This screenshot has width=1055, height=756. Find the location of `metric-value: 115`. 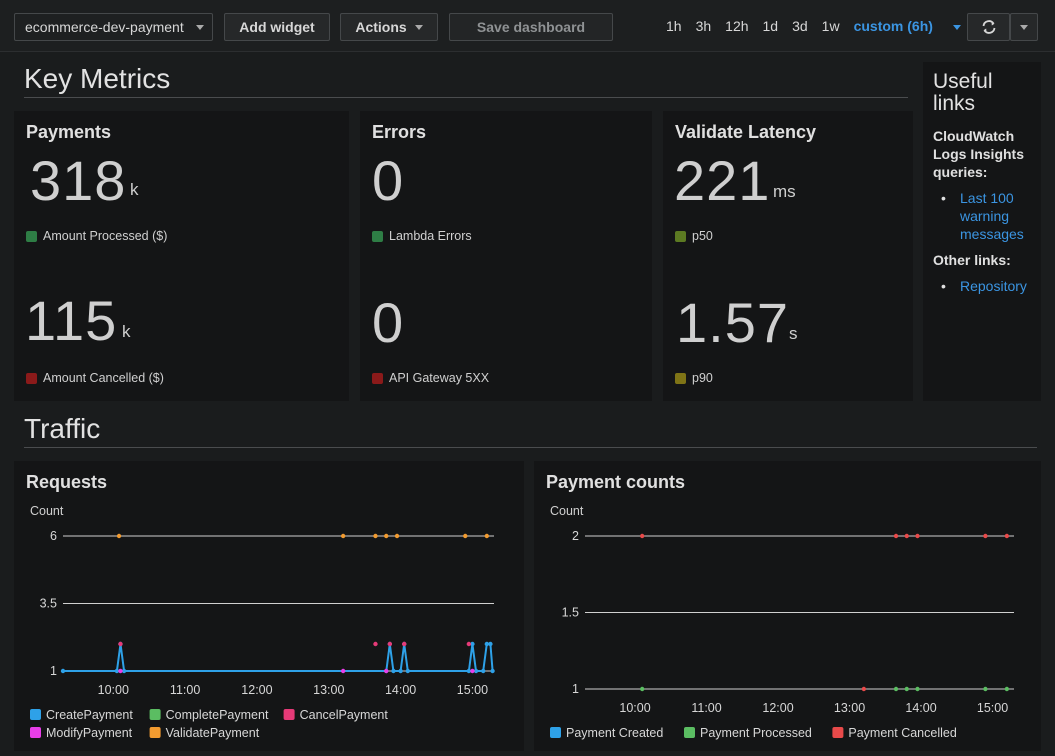

metric-value: 115 is located at coordinates (71, 320).